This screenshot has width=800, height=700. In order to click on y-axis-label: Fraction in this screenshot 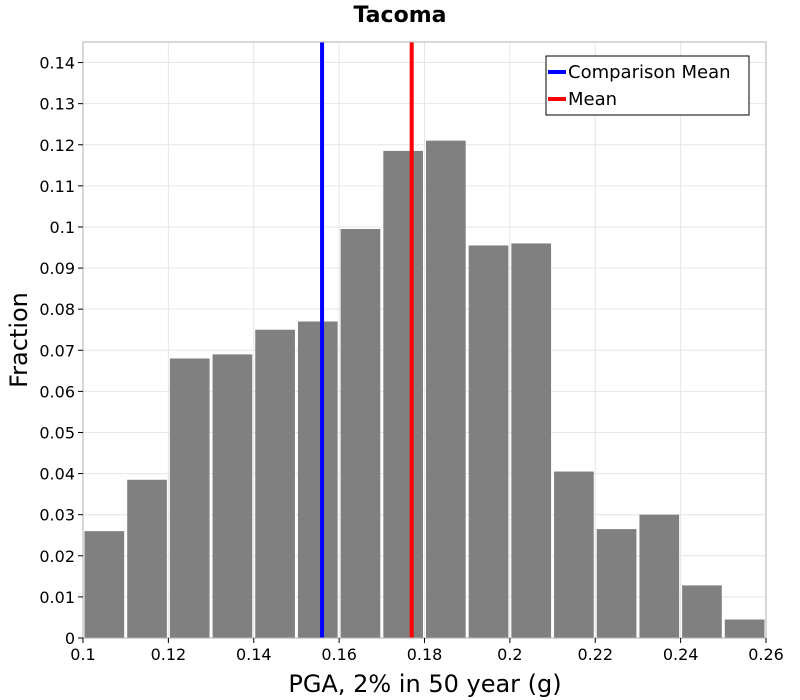, I will do `click(19, 340)`.